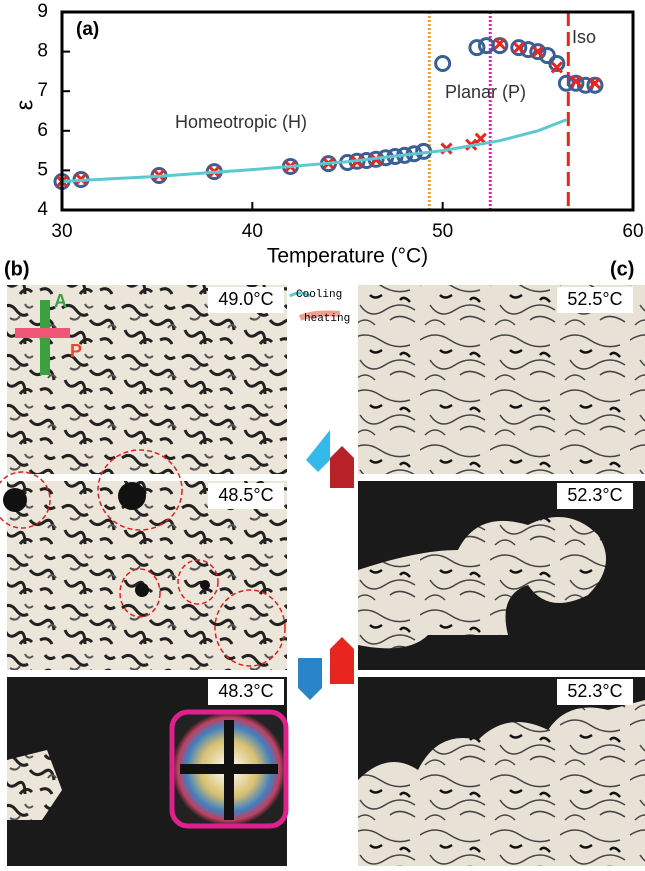  Describe the element at coordinates (252, 231) in the screenshot. I see `x-tick-label: 40` at that location.